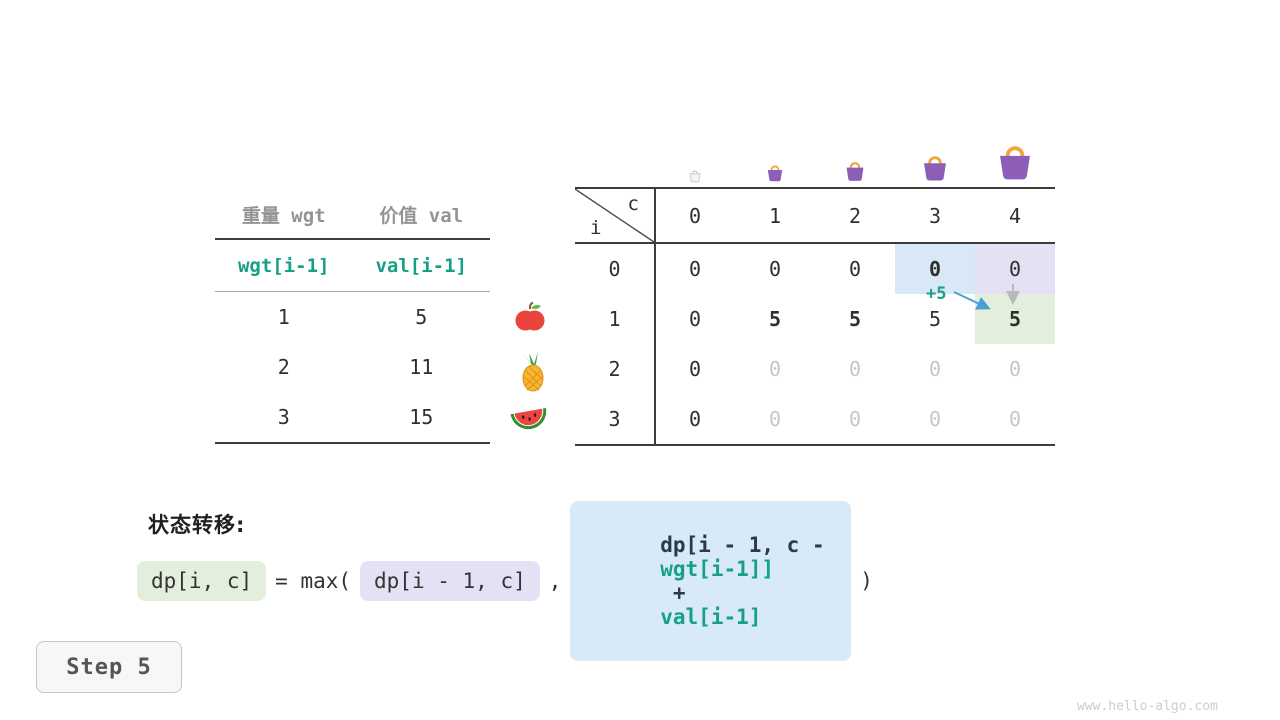 Image resolution: width=1280 pixels, height=720 pixels. I want to click on dp-cell-2-0: 0, so click(695, 369).